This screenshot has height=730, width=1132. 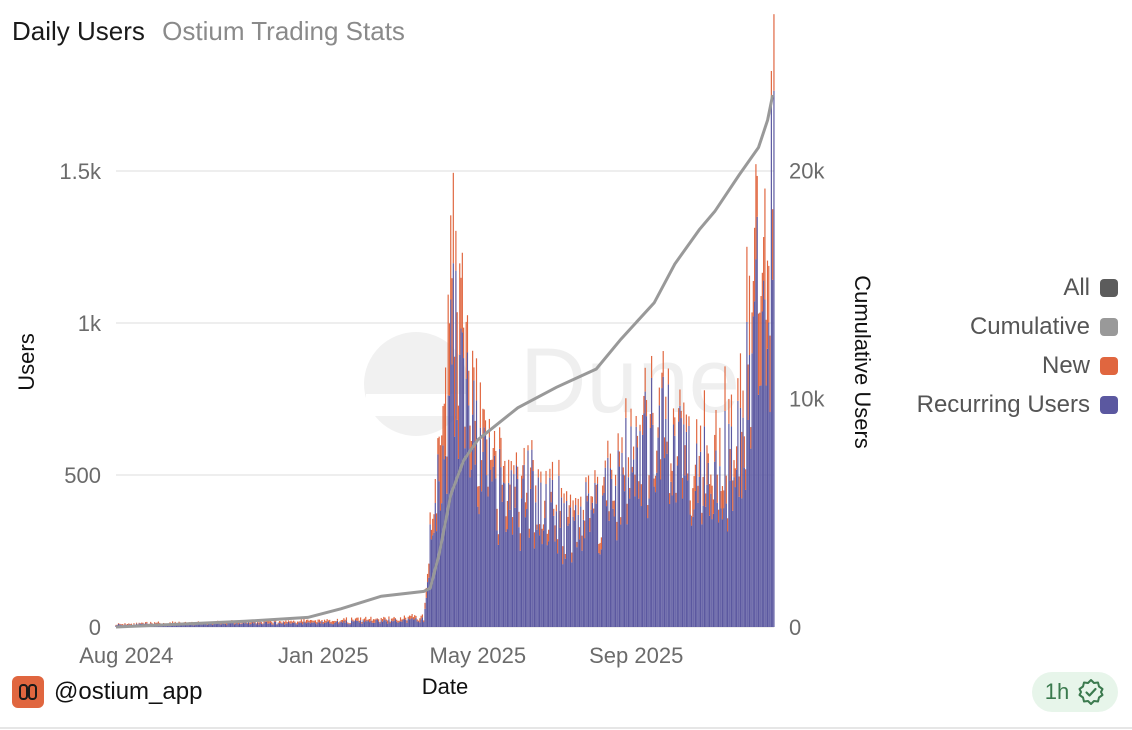 I want to click on legend-item-new: New, so click(x=1017, y=365).